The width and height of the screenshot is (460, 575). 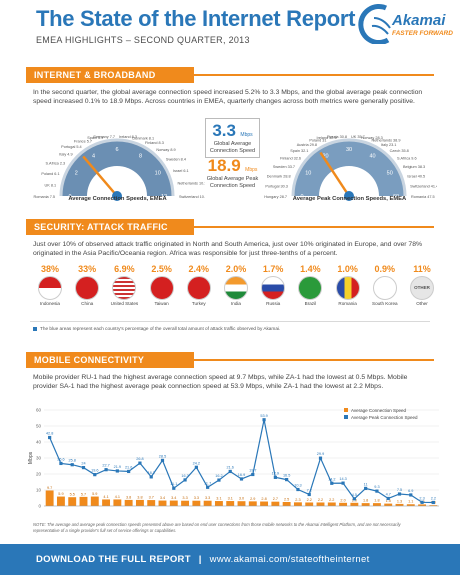 I want to click on logo-tagline: FASTER FORWARD, so click(x=422, y=33).